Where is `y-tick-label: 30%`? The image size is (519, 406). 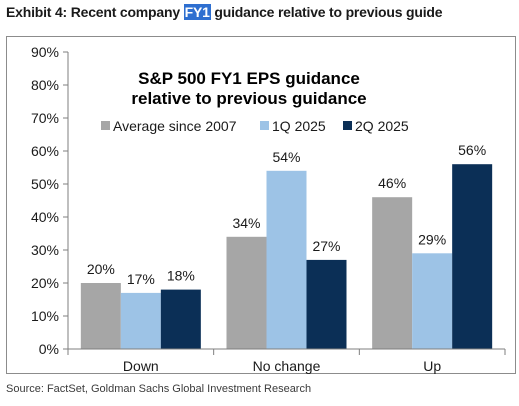
y-tick-label: 30% is located at coordinates (45, 250).